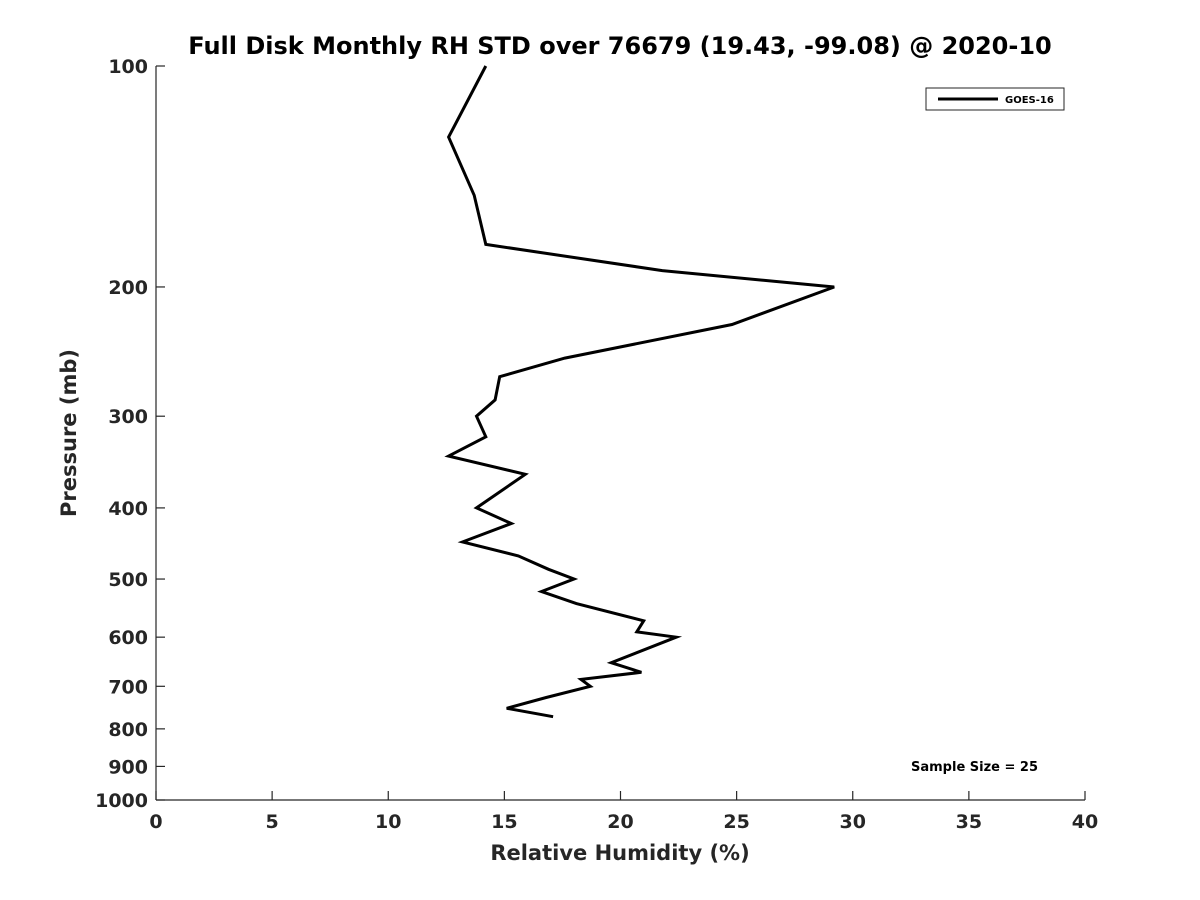  What do you see at coordinates (128, 730) in the screenshot?
I see `y-tick-label: 800` at bounding box center [128, 730].